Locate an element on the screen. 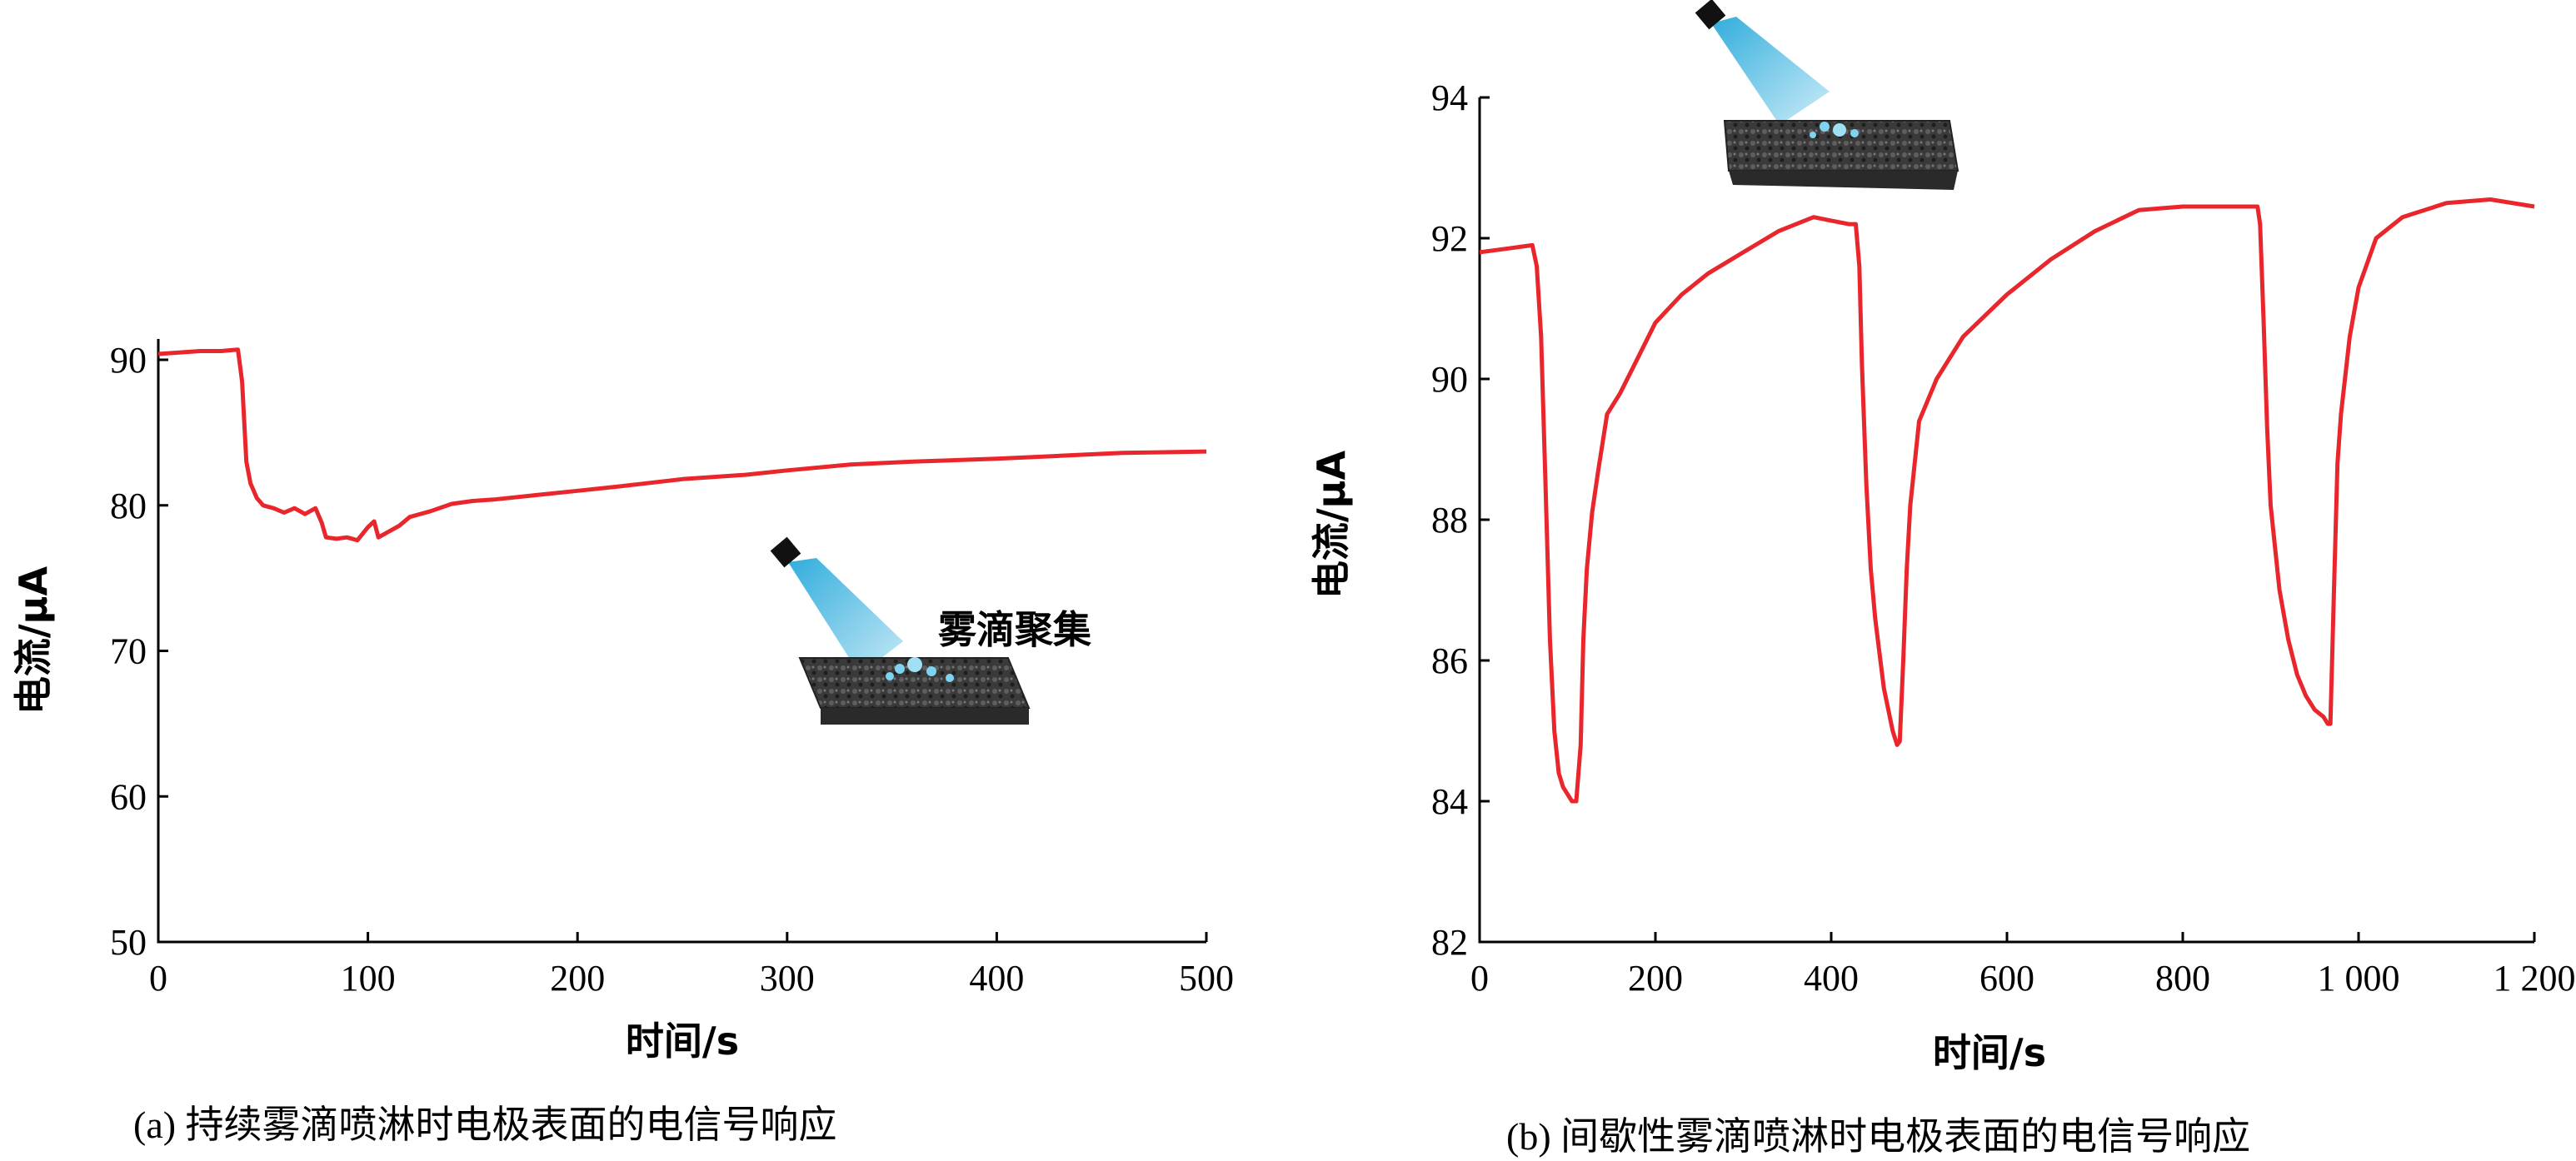 The width and height of the screenshot is (2576, 1161). spray-illustration-a is located at coordinates (900, 630).